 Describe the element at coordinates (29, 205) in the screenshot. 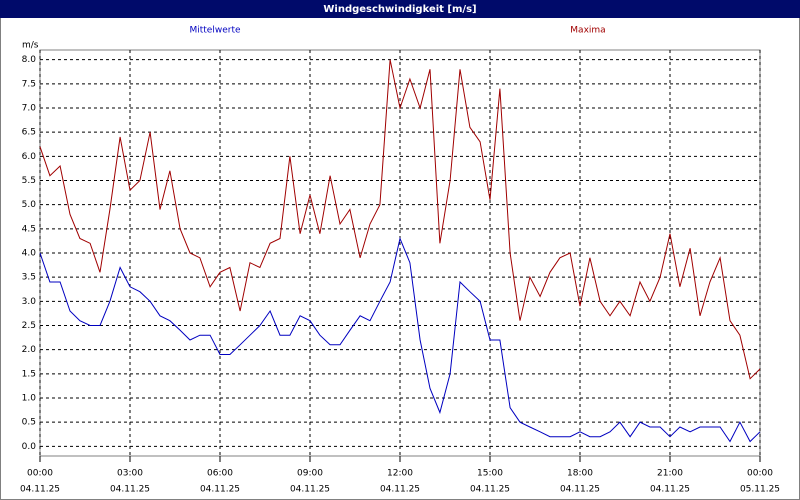

I see `y-tick-label: 5.0` at that location.